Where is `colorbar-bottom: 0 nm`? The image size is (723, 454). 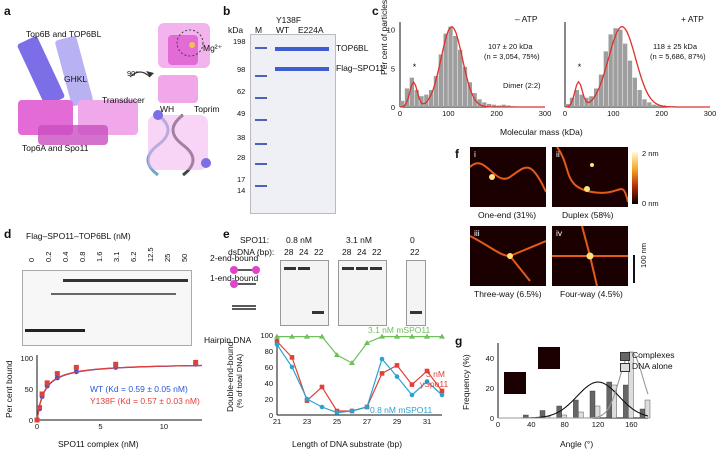
colorbar-bottom: 0 nm is located at coordinates (650, 203).